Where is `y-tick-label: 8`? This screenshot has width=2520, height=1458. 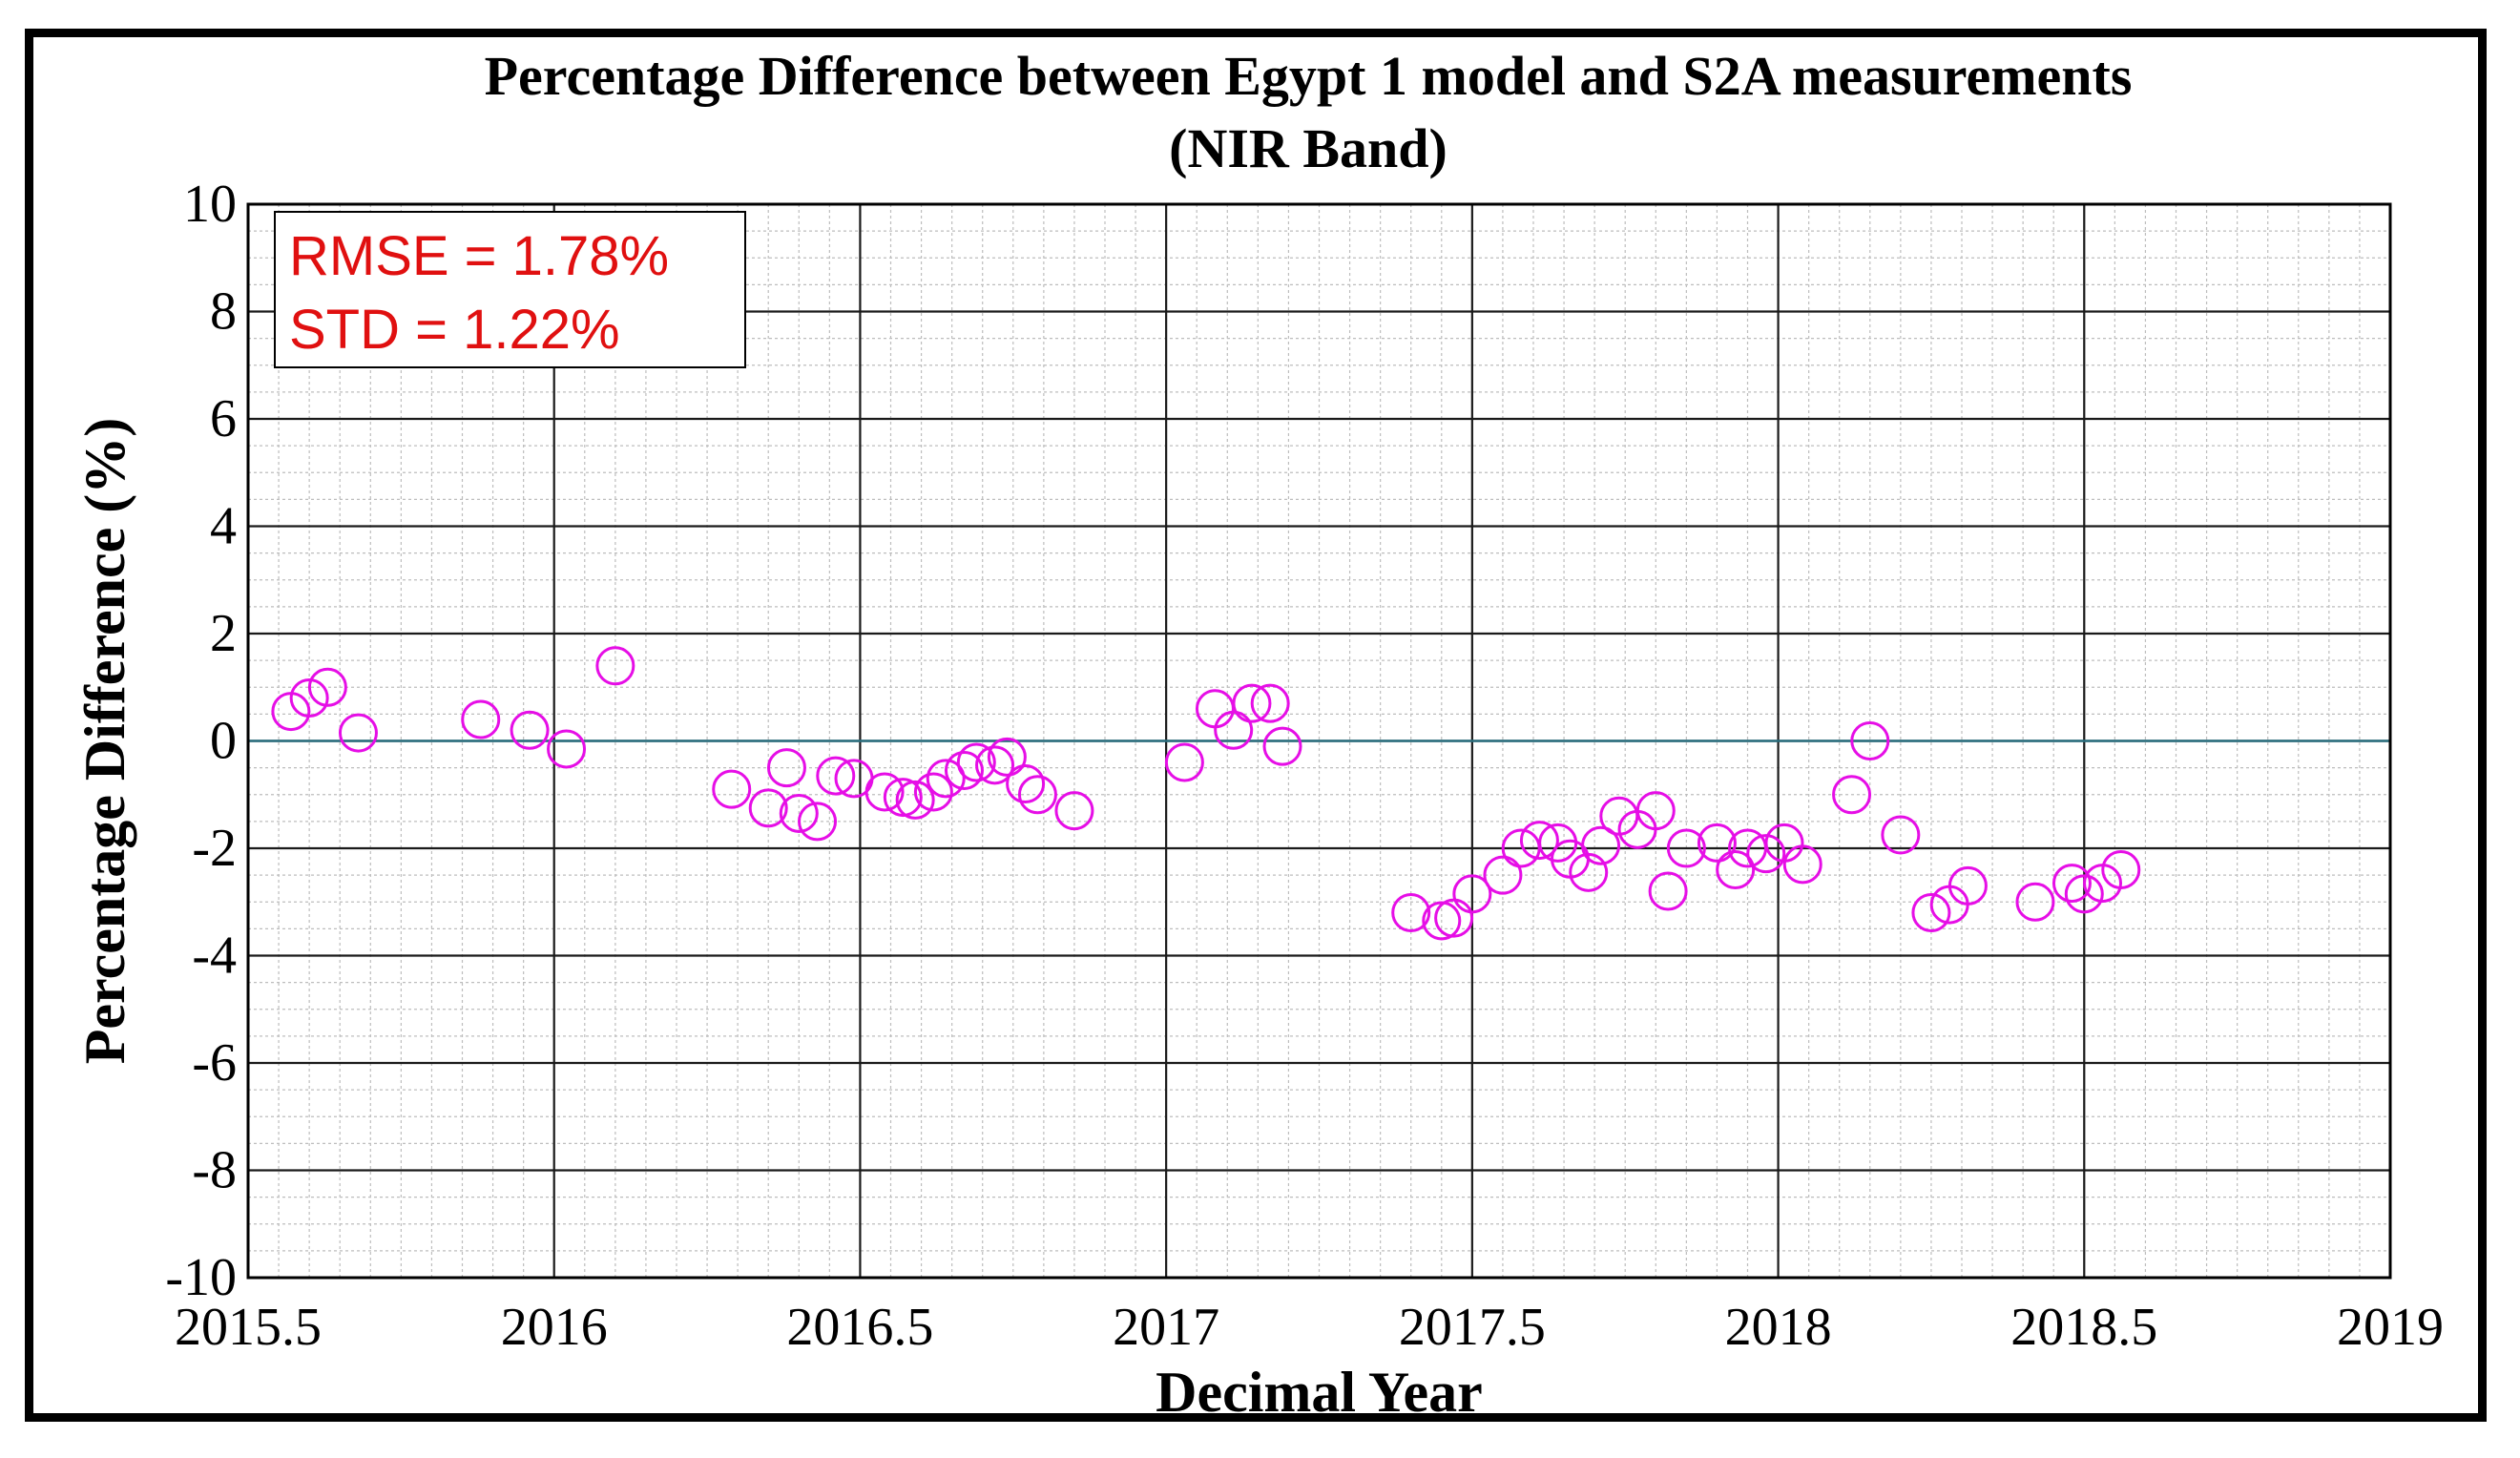
y-tick-label: 8 is located at coordinates (224, 312).